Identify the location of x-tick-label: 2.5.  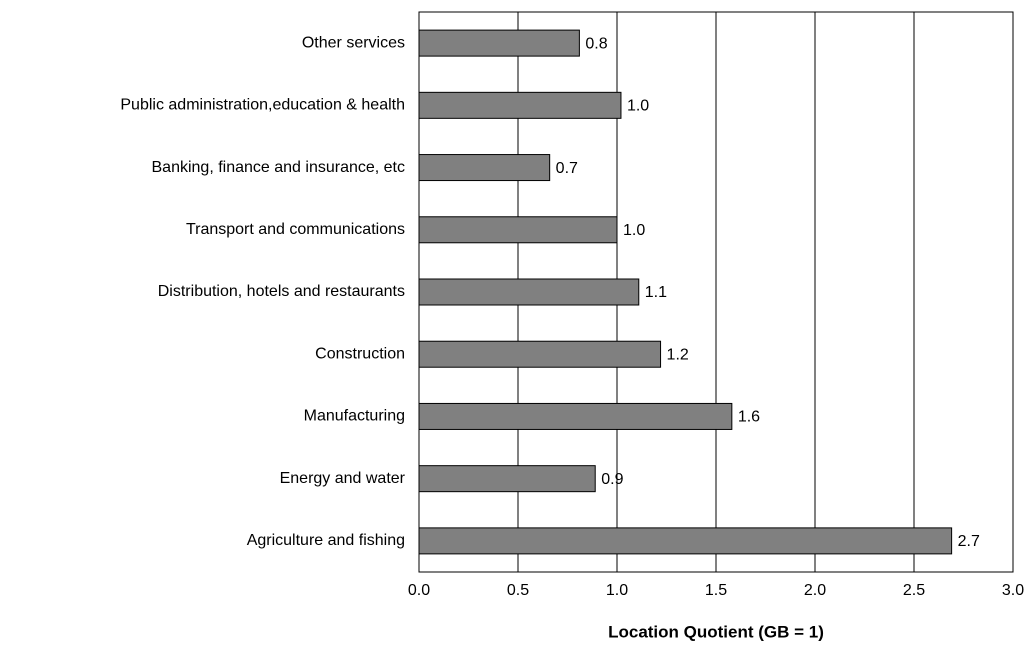
(914, 590).